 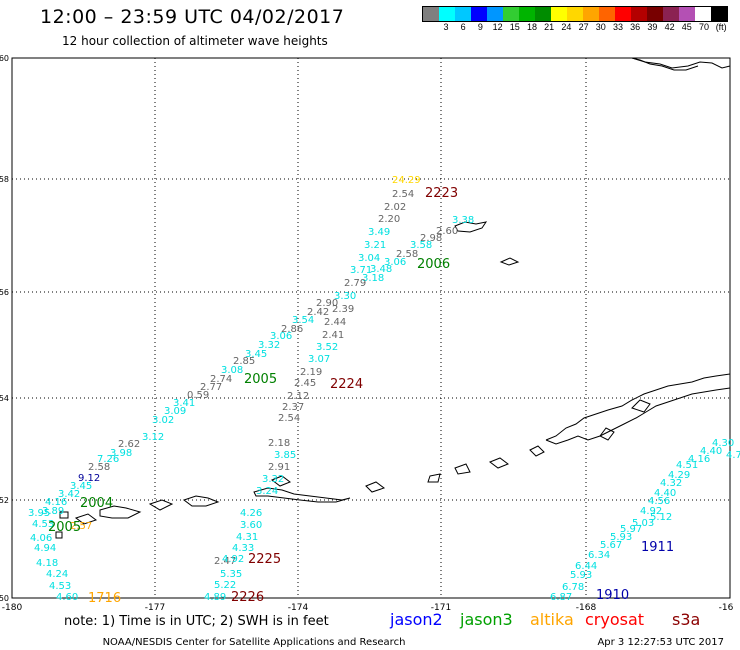 What do you see at coordinates (4, 500) in the screenshot?
I see `latitude-label: 52` at bounding box center [4, 500].